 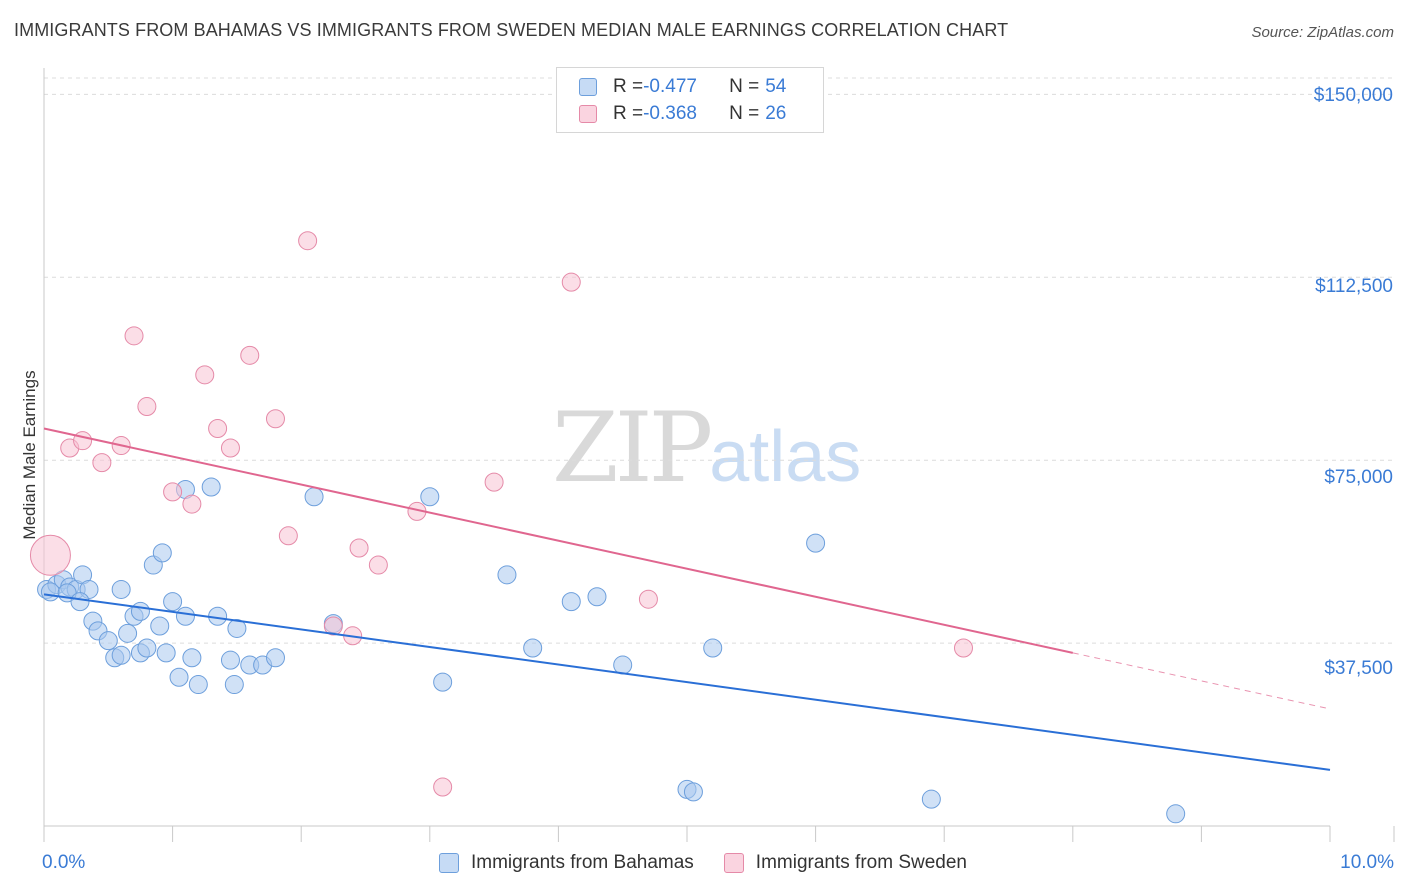 I want to click on legend-row-sweden: R = -0.368 N = 26, so click(x=682, y=114).